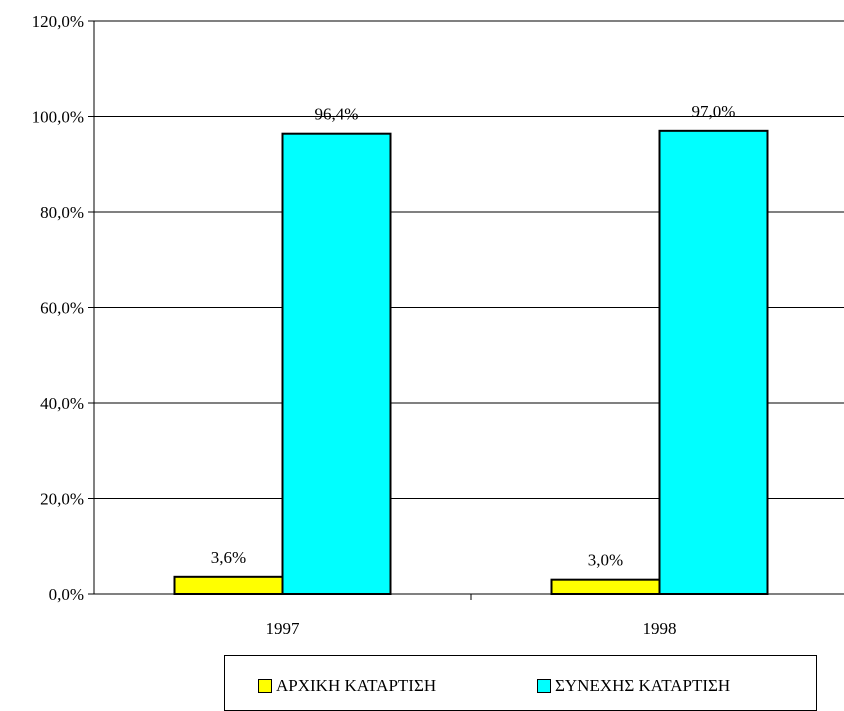 This screenshot has width=844, height=711. What do you see at coordinates (660, 628) in the screenshot?
I see `x-tick-label: 1998` at bounding box center [660, 628].